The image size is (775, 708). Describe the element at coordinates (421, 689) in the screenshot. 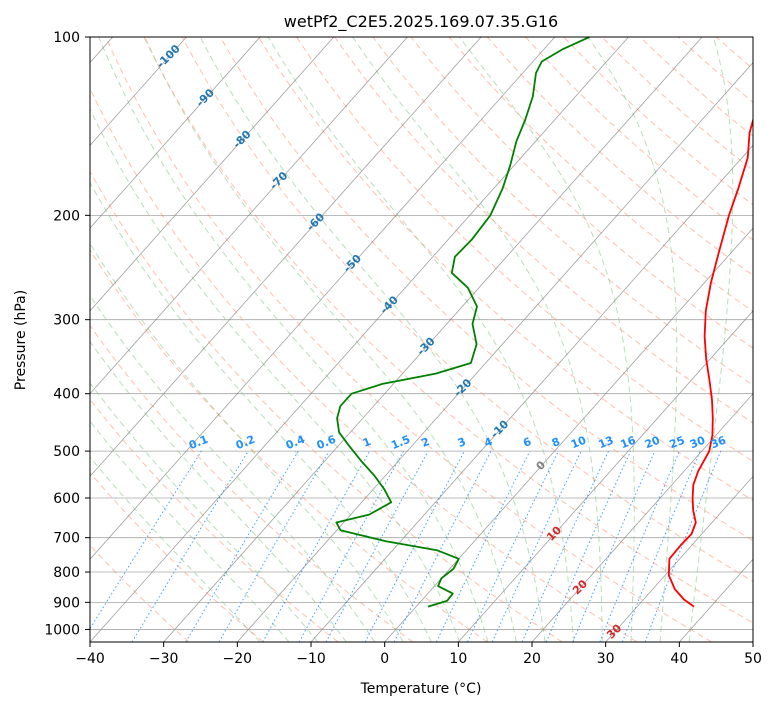

I see `x-axis-label: Temperature (°C)` at that location.